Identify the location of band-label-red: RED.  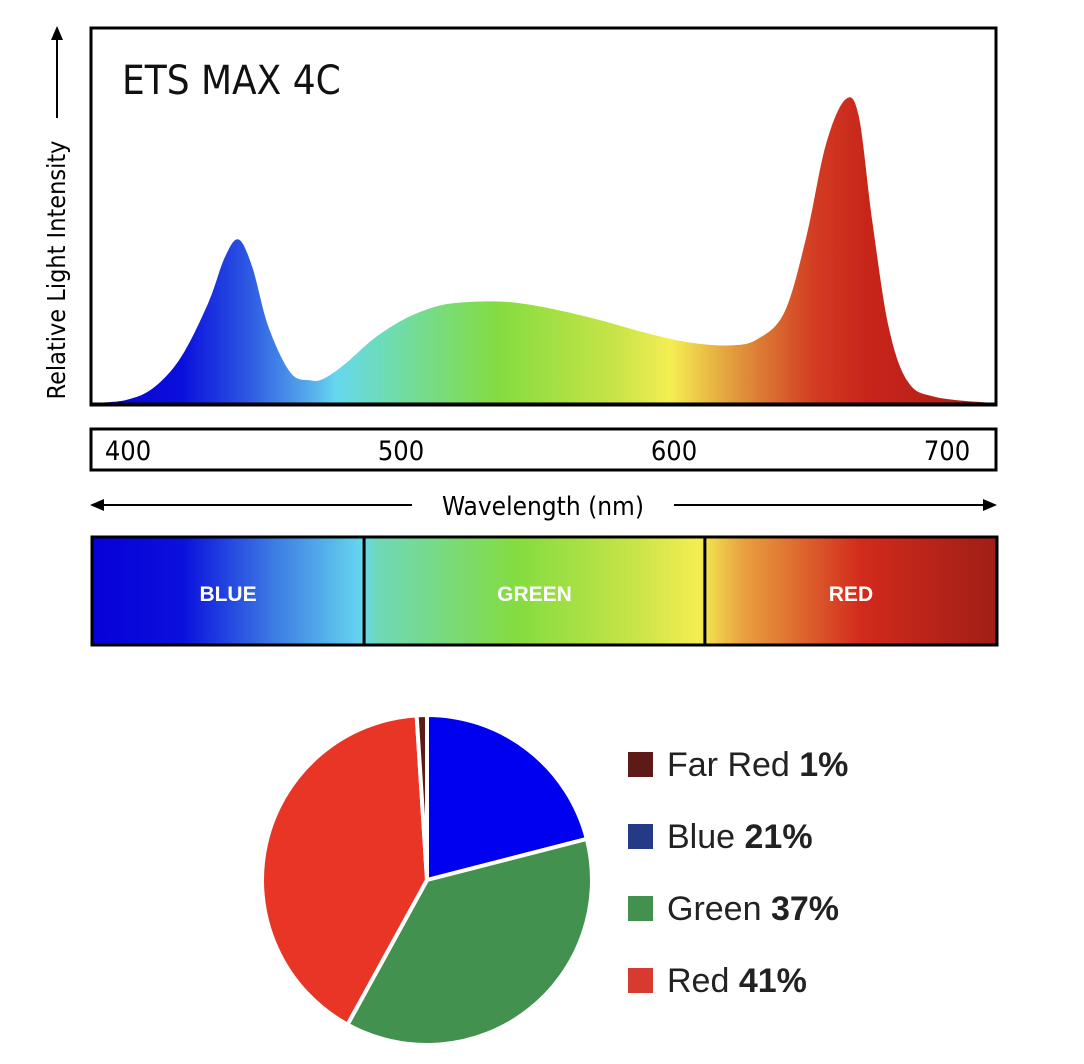
(851, 594).